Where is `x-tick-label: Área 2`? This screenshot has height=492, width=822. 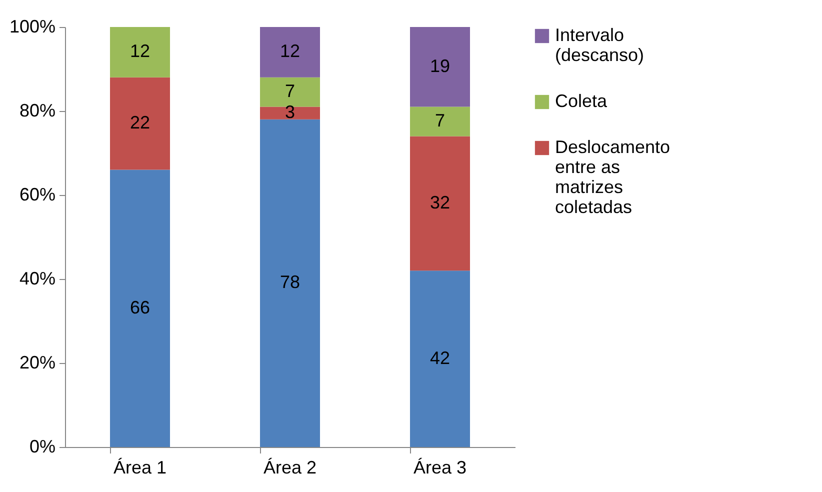
x-tick-label: Área 2 is located at coordinates (290, 468).